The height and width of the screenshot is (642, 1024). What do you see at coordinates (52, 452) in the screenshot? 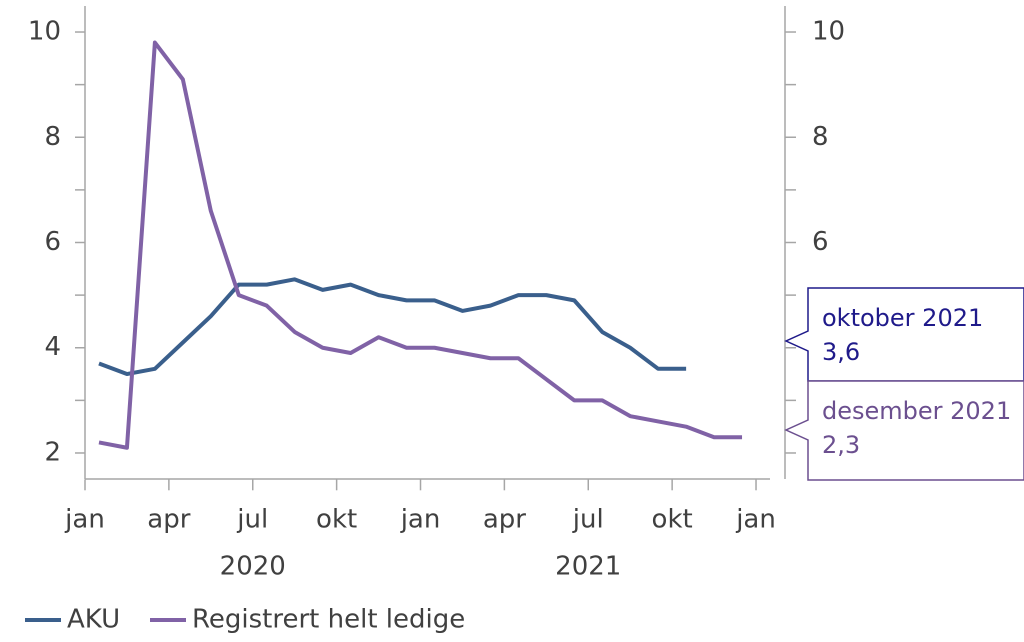
I see `y-tick-label: 2` at bounding box center [52, 452].